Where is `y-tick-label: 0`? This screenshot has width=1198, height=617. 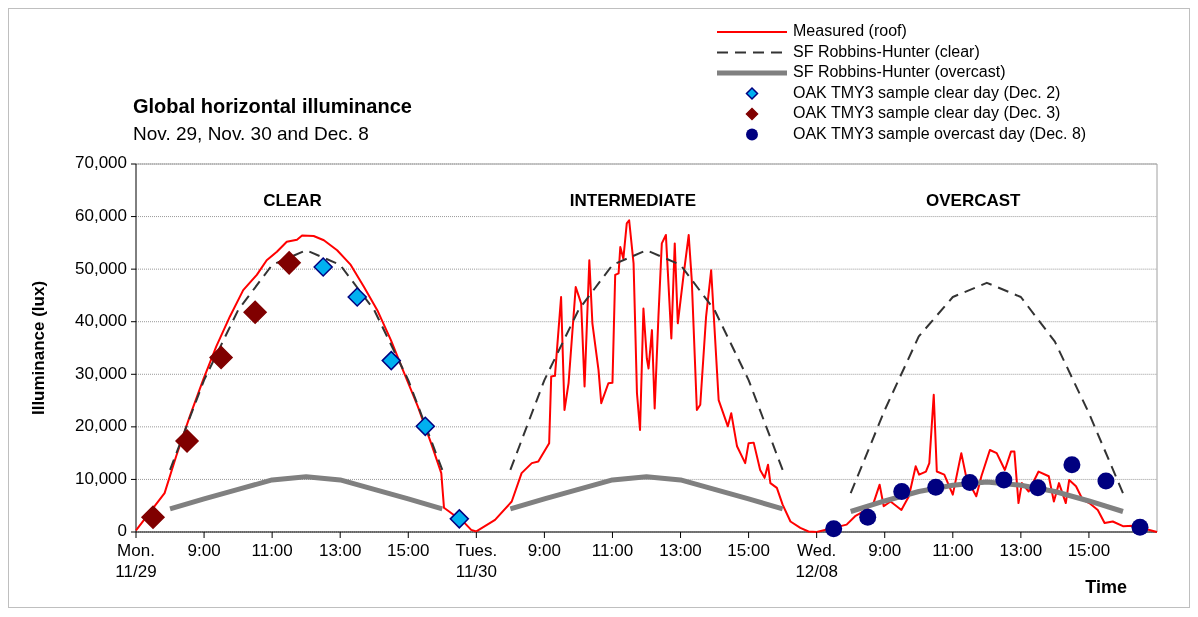
y-tick-label: 0 is located at coordinates (122, 531).